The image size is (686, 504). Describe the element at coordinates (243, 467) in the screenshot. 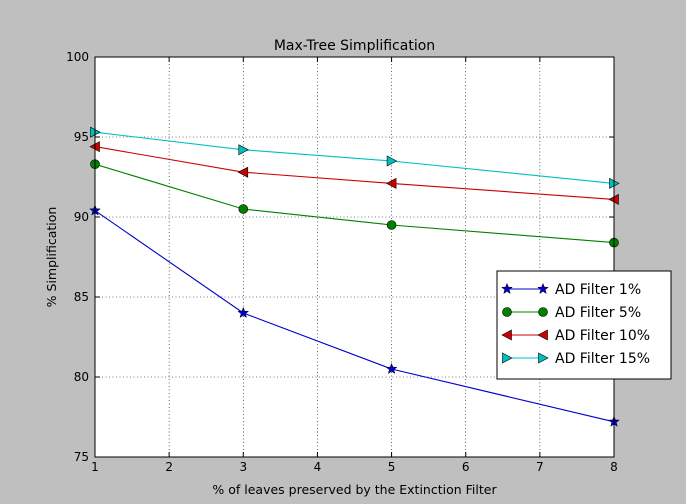

I see `x-tick-label: 3` at that location.